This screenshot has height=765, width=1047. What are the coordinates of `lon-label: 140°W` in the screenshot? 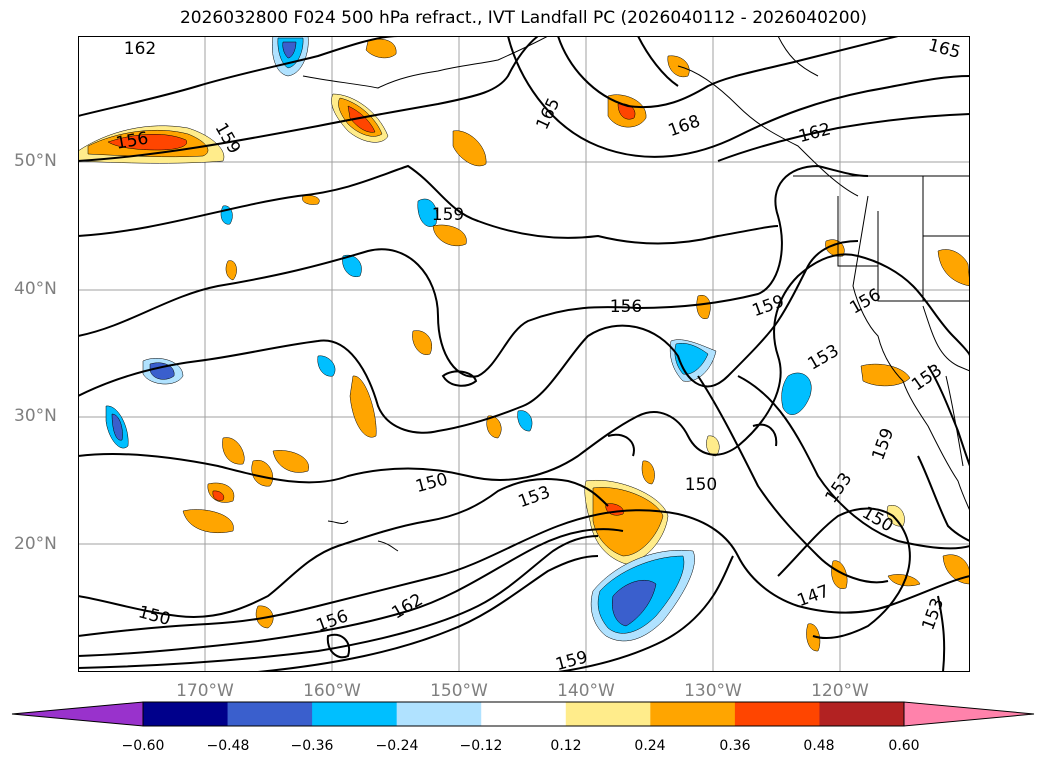 It's located at (586, 691).